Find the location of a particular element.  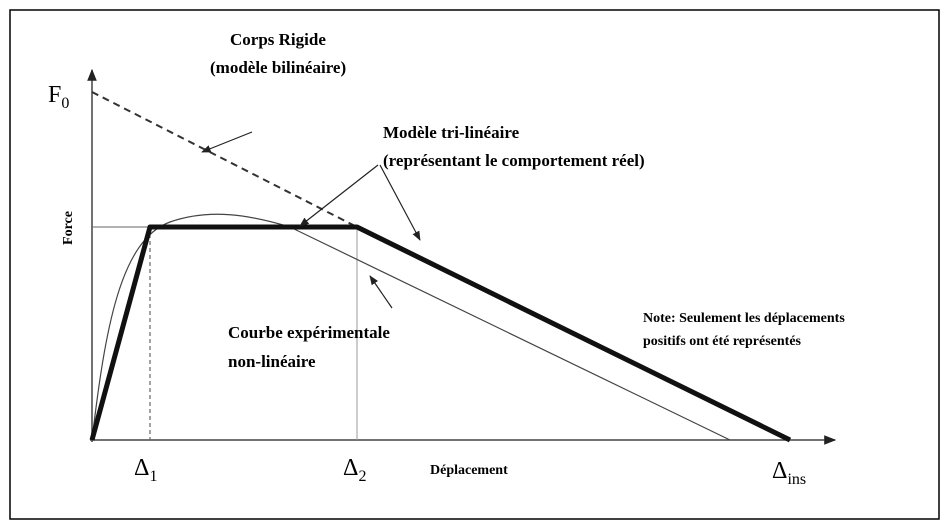

label-sub: ins is located at coordinates (796, 479).